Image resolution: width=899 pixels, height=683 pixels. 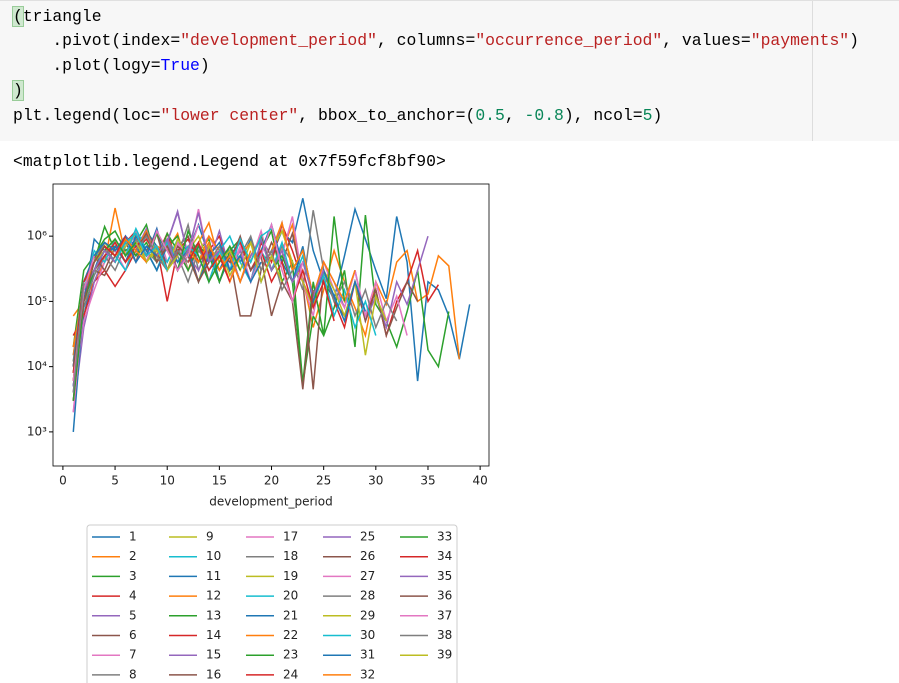 I want to click on legend-label: 29, so click(x=367, y=615).